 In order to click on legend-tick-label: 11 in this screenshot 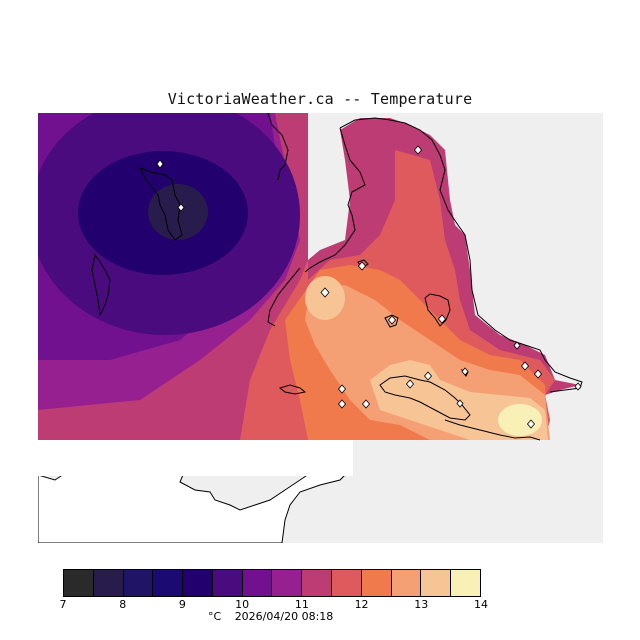, I will do `click(301, 604)`.